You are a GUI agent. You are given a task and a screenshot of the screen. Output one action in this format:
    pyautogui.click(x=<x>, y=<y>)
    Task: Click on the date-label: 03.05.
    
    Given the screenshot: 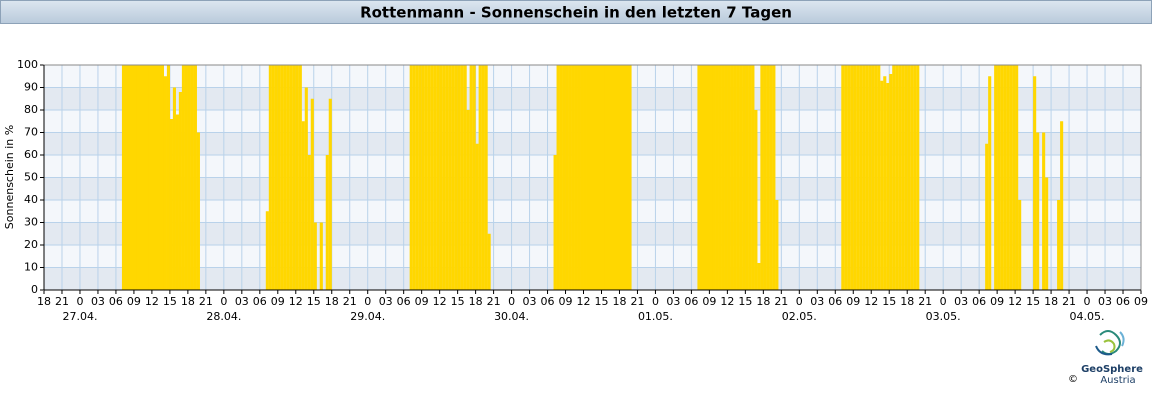 What is the action you would take?
    pyautogui.click(x=943, y=316)
    